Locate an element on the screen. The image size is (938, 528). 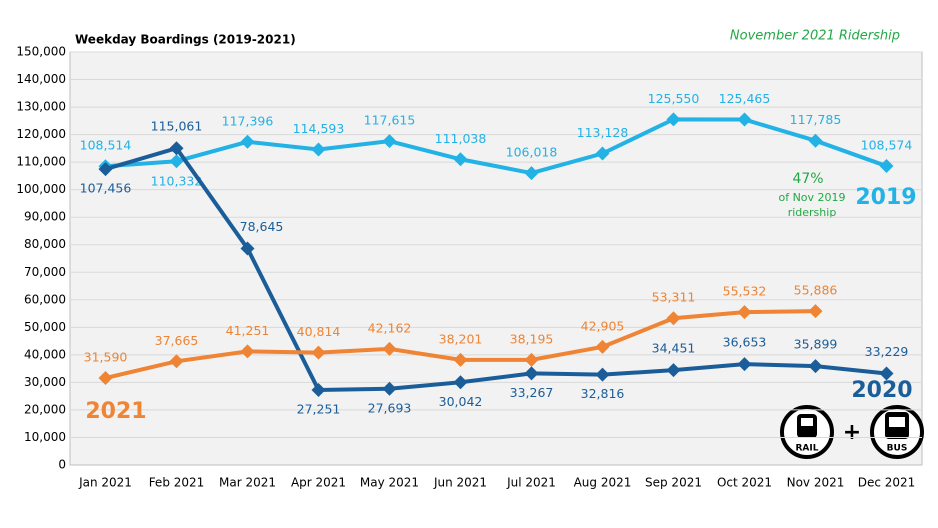
y-tick-label: 100,000 is located at coordinates (41, 189).